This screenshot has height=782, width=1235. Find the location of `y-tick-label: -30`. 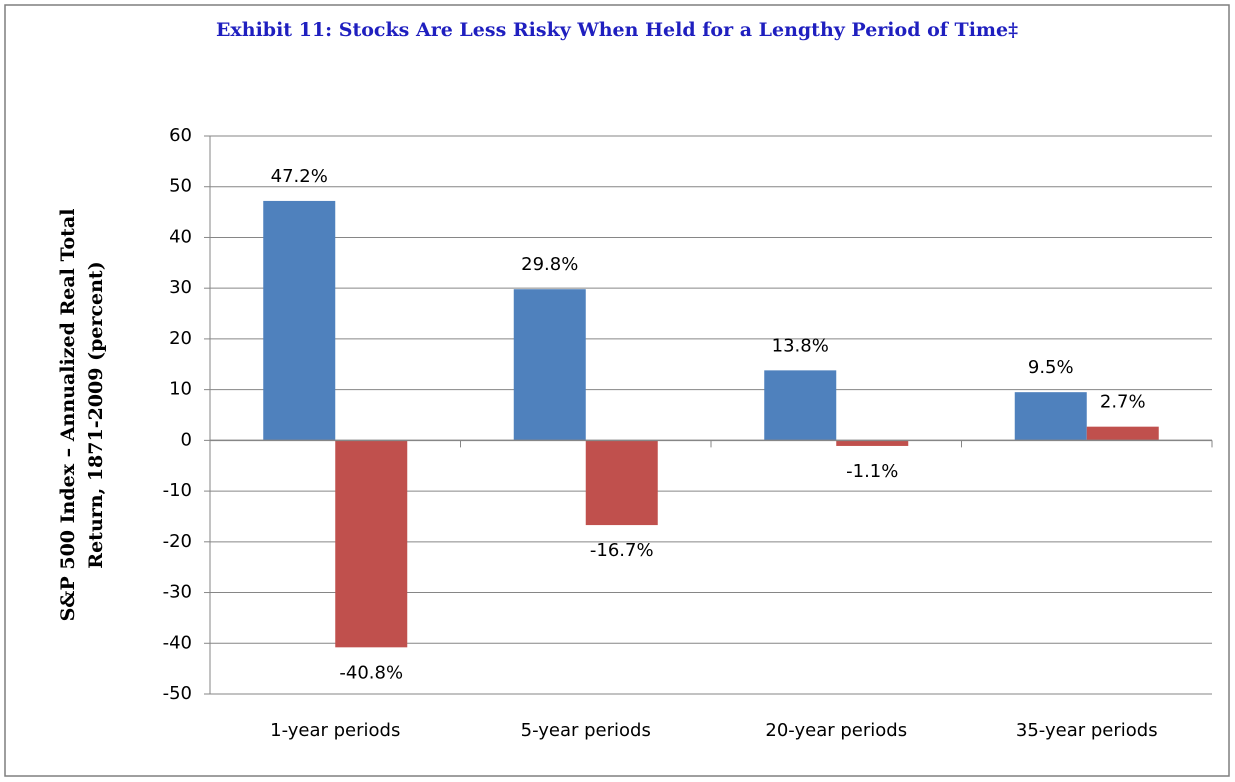

y-tick-label: -30 is located at coordinates (177, 592).